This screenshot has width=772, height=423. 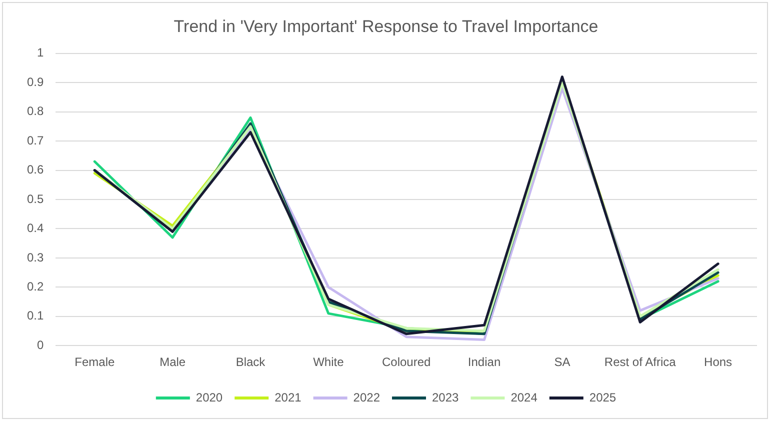 What do you see at coordinates (40, 53) in the screenshot?
I see `y-tick-label: 1` at bounding box center [40, 53].